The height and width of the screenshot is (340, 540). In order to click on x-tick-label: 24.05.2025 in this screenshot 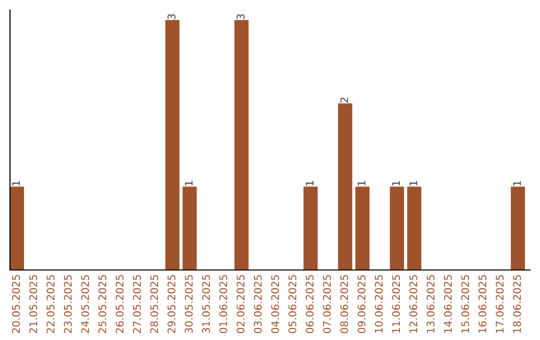, I will do `click(85, 304)`.